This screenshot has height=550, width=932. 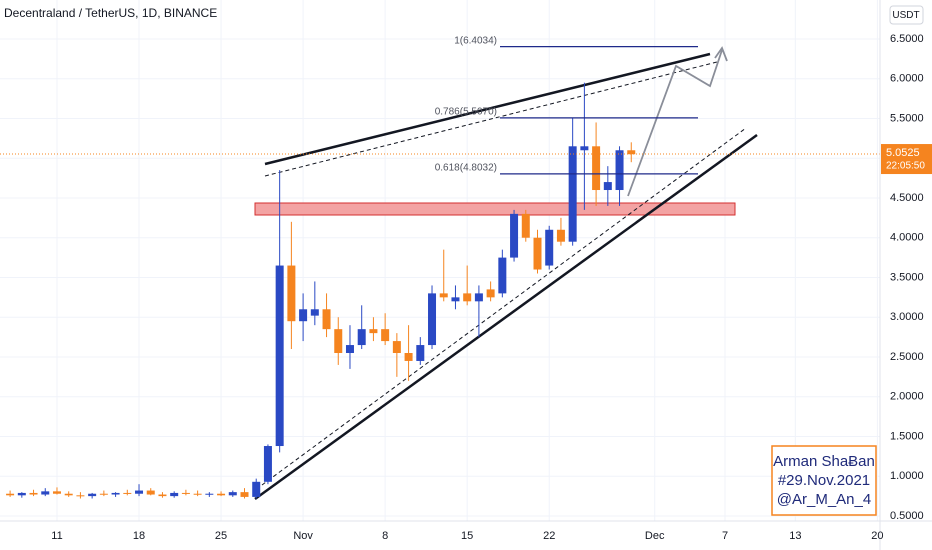 I want to click on annotation-line: Arman ShaɃan, so click(x=824, y=461).